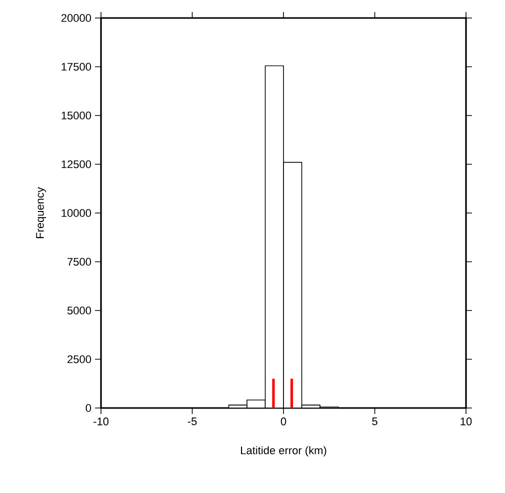  Describe the element at coordinates (89, 408) in the screenshot. I see `y-tick-label: 0` at that location.